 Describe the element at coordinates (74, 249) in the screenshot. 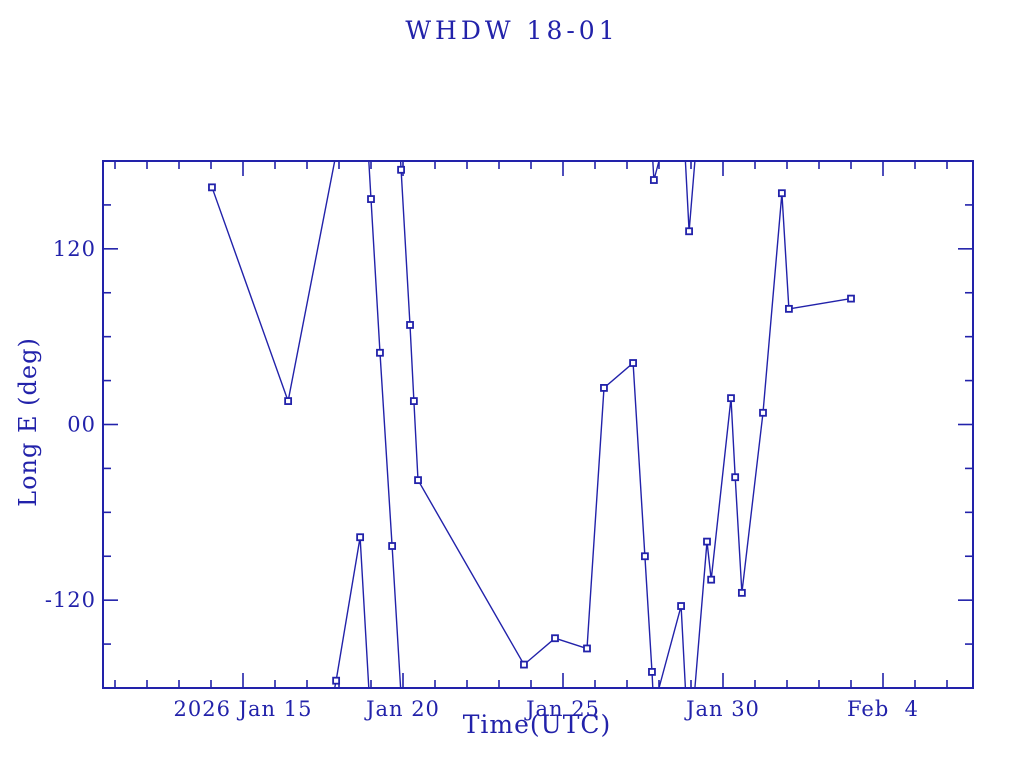

I see `y-tick-label: 120` at that location.